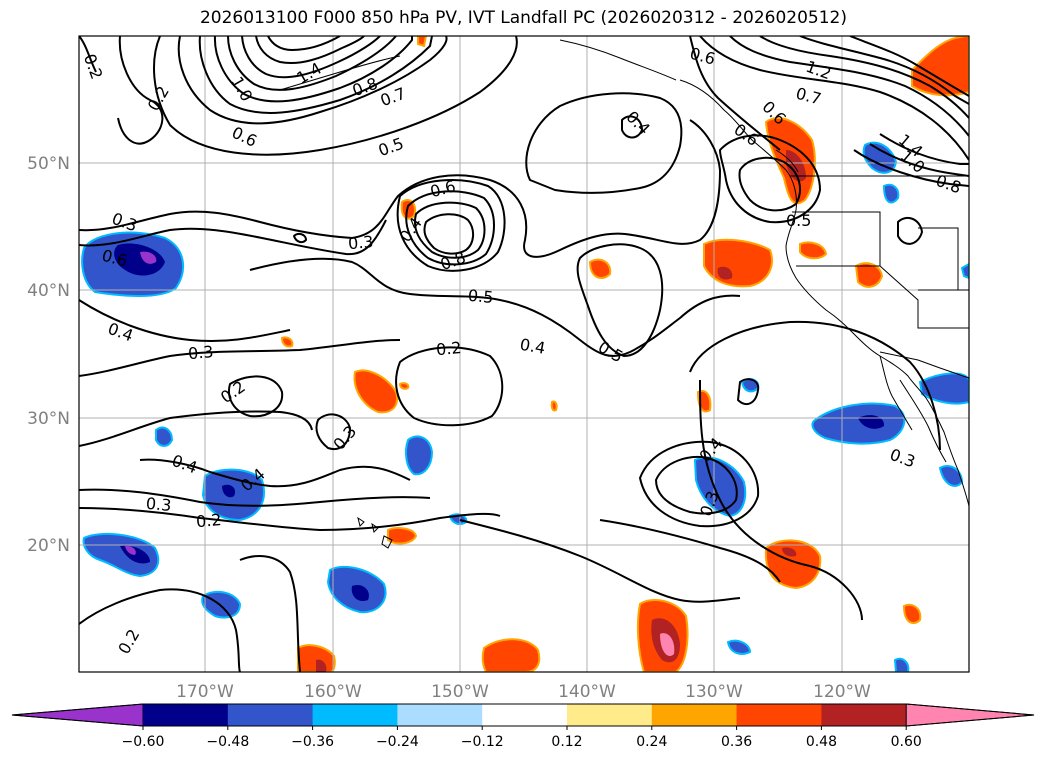 The height and width of the screenshot is (765, 1047). I want to click on colorbar-tick-label: −0.24, so click(397, 742).